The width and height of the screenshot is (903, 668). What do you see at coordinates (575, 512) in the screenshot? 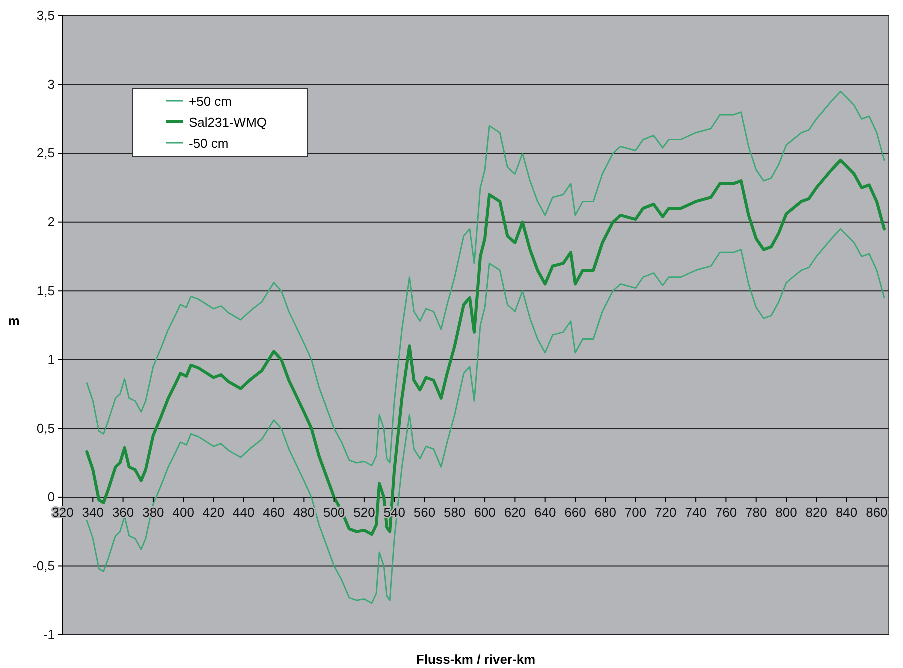
I see `x-tick-label: 660` at bounding box center [575, 512].